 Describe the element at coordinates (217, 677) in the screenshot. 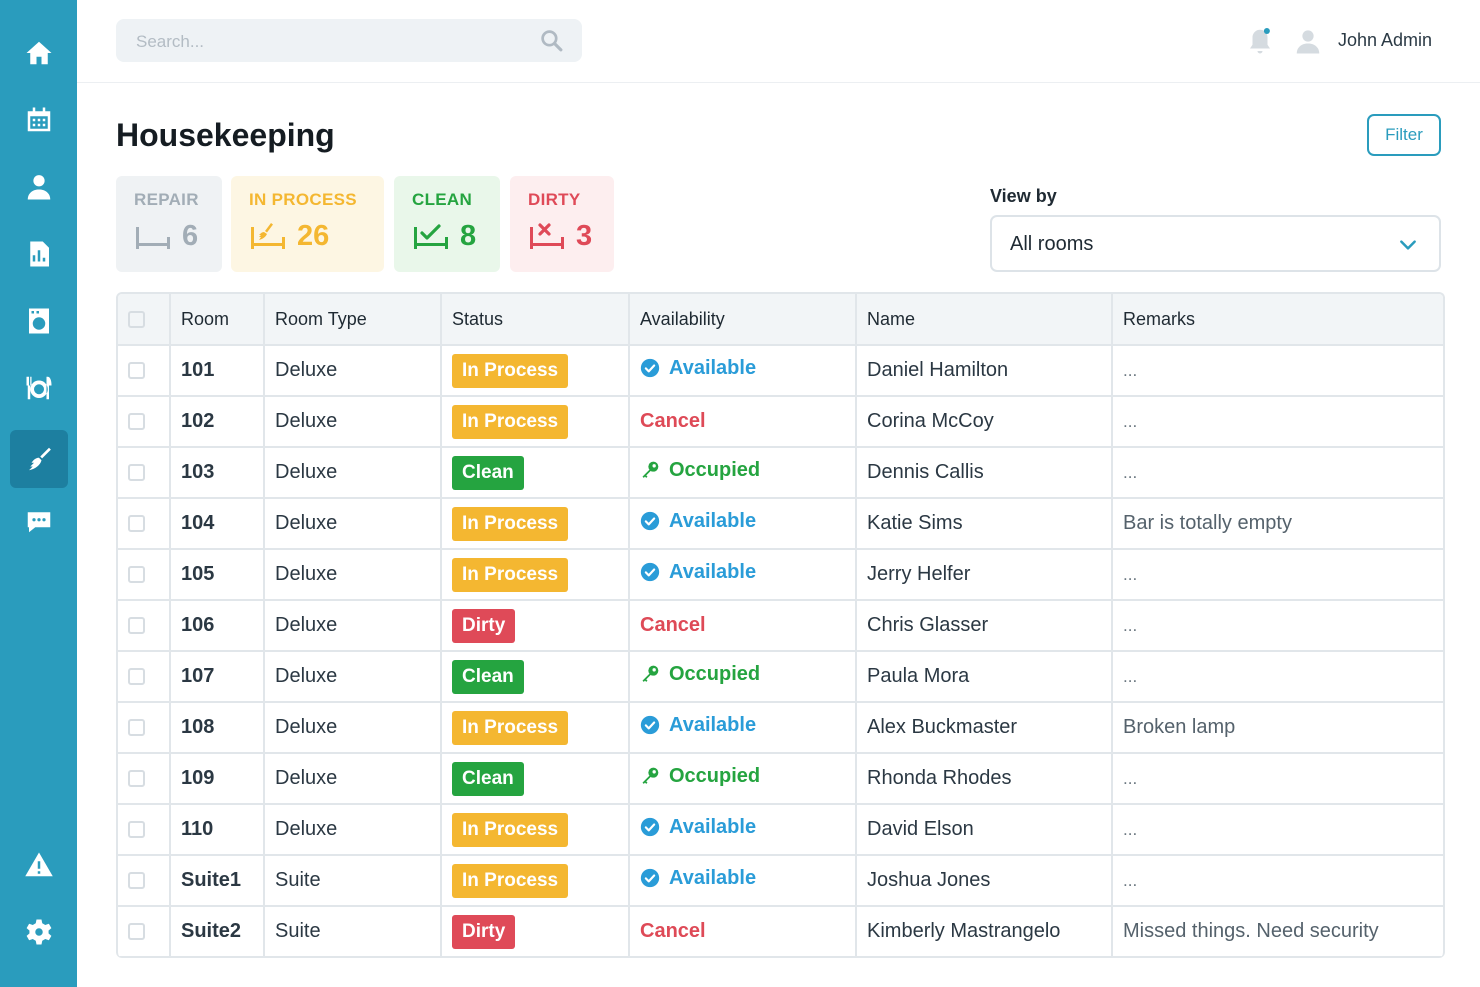

I see `room-cell: 107` at that location.